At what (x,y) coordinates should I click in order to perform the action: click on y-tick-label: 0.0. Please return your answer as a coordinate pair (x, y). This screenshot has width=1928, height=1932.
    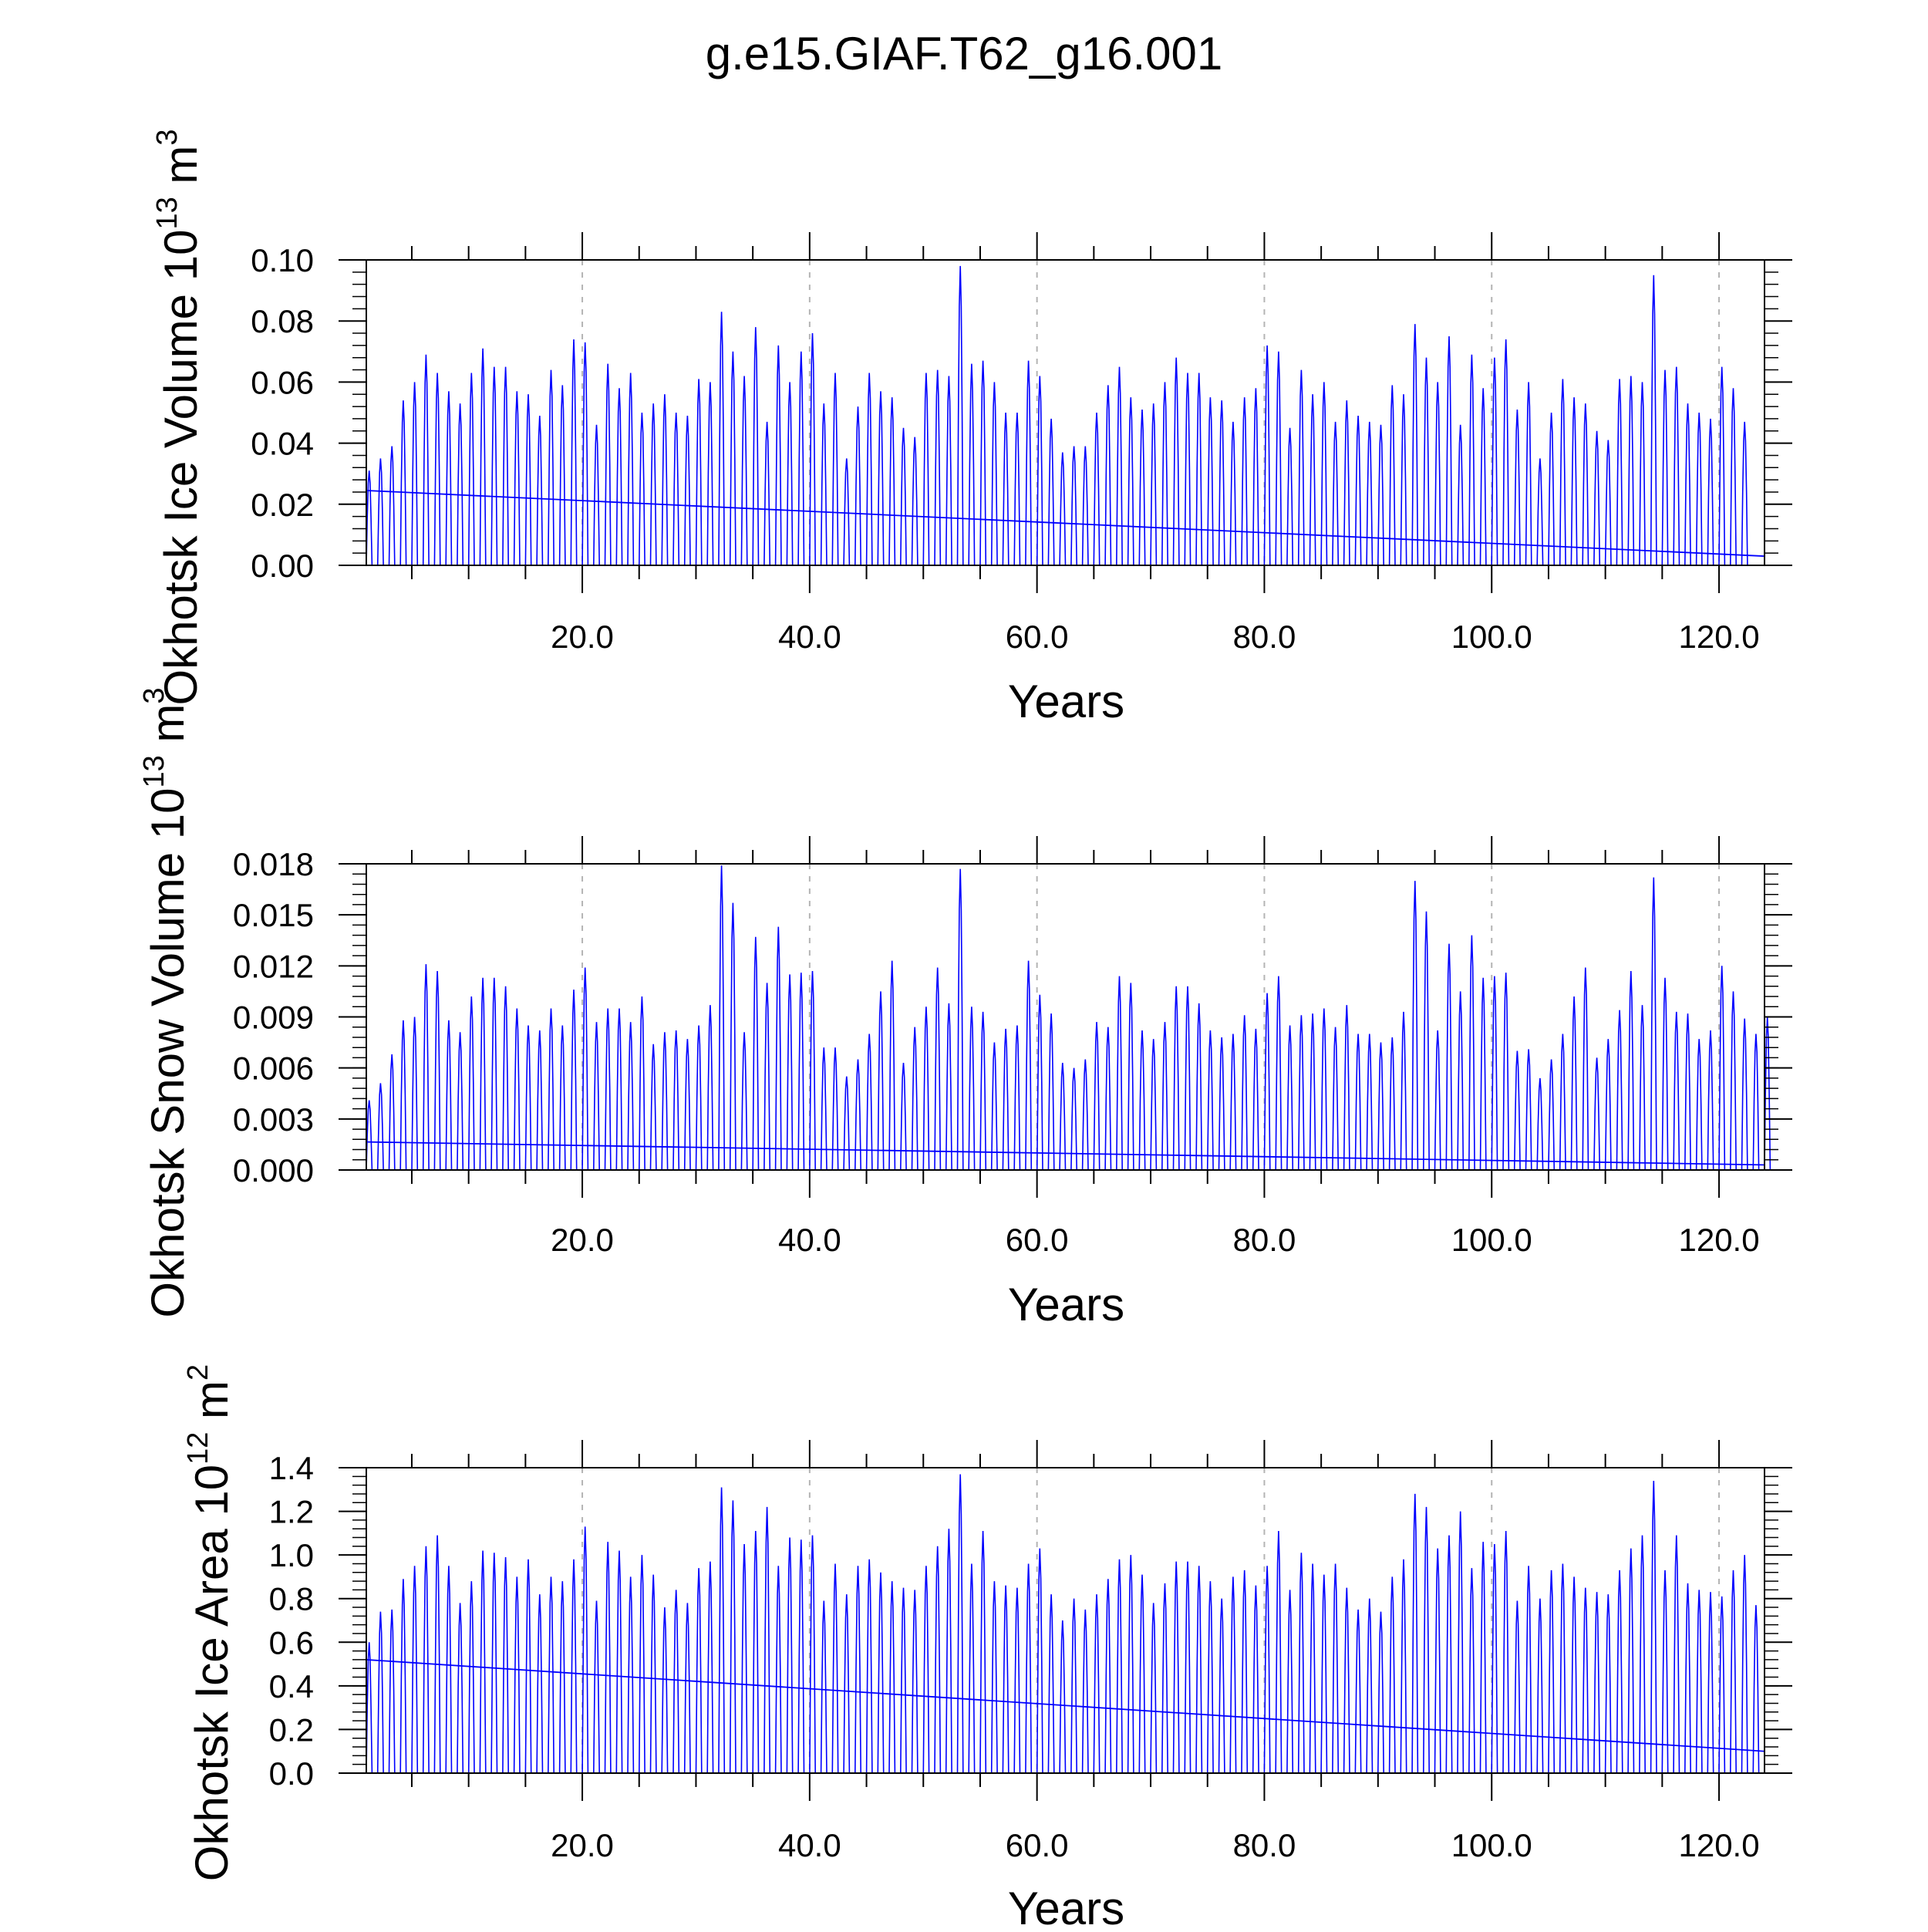
    Looking at the image, I should click on (291, 1773).